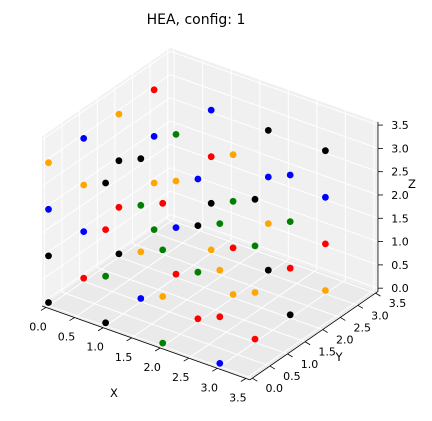 Image resolution: width=432 pixels, height=421 pixels. Describe the element at coordinates (363, 327) in the screenshot. I see `y-tick-label: 2.5` at that location.